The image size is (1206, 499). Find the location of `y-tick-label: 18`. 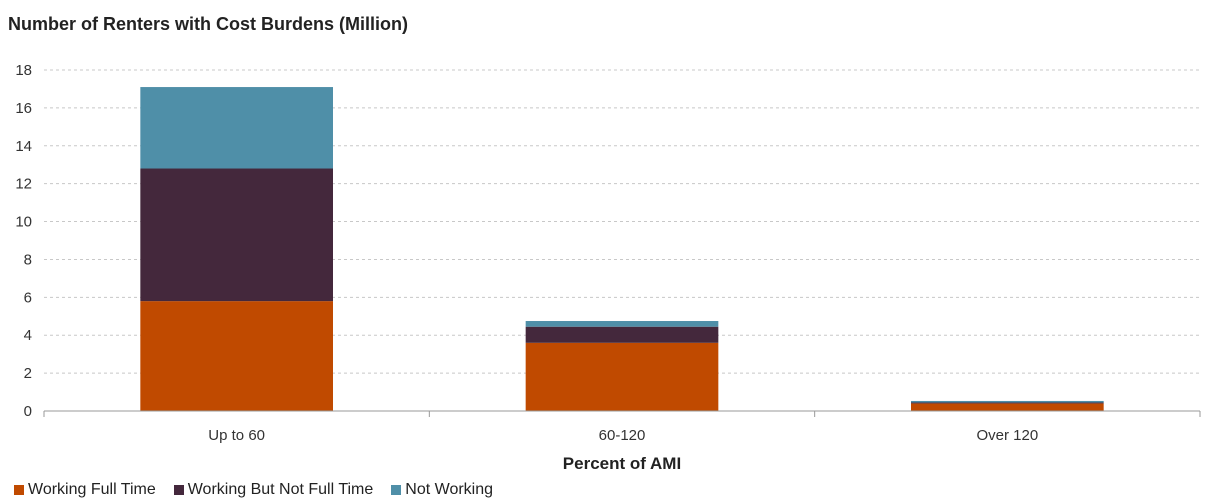

y-tick-label: 18 is located at coordinates (23, 70).